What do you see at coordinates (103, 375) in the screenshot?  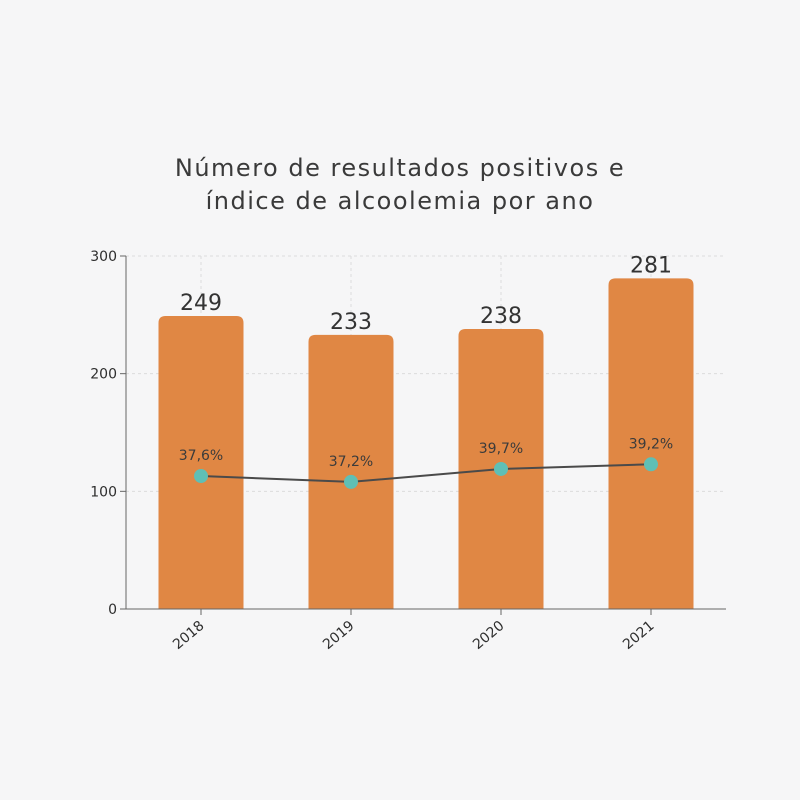 I see `y-tick-label: 200` at bounding box center [103, 375].